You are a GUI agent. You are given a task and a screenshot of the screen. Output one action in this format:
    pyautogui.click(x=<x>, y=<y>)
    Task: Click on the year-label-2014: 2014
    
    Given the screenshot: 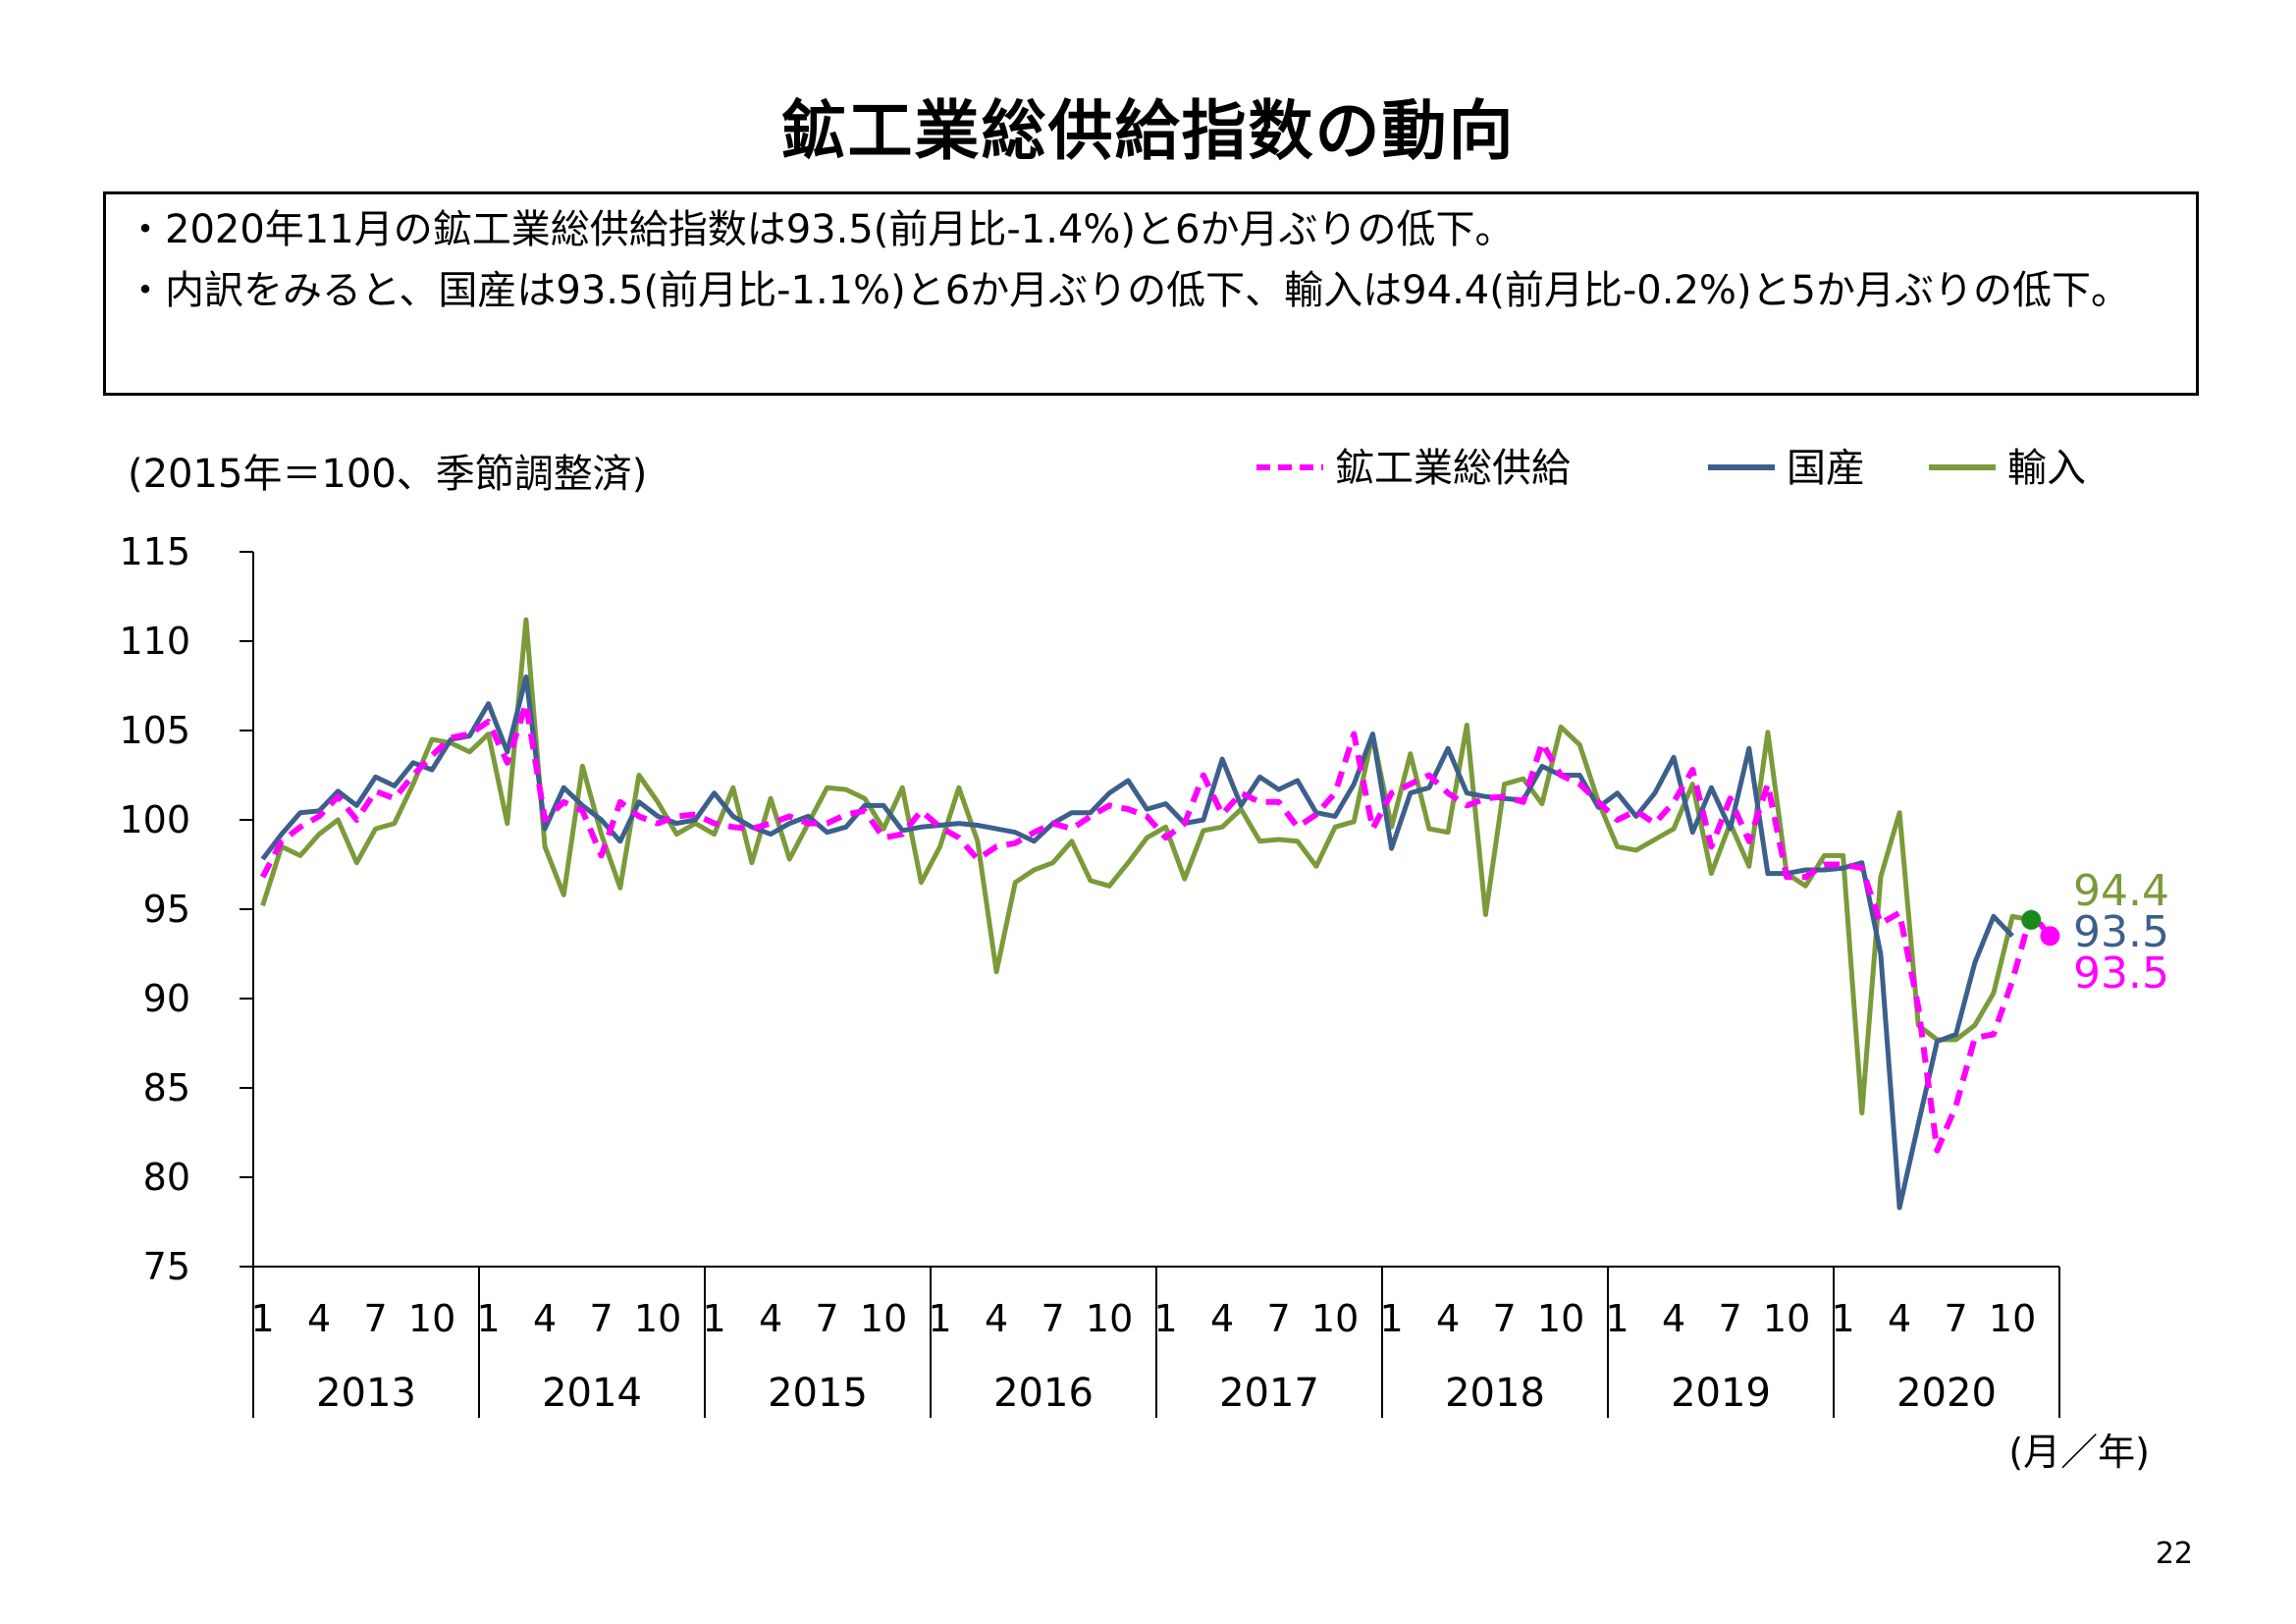 What is the action you would take?
    pyautogui.click(x=592, y=1393)
    